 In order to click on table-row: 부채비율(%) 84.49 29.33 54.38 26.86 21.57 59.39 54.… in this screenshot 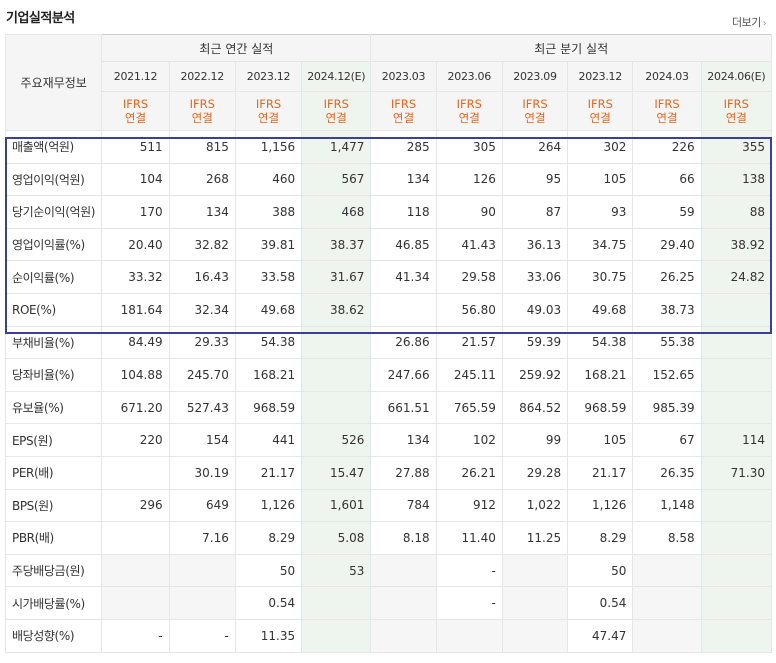, I will do `click(388, 342)`.